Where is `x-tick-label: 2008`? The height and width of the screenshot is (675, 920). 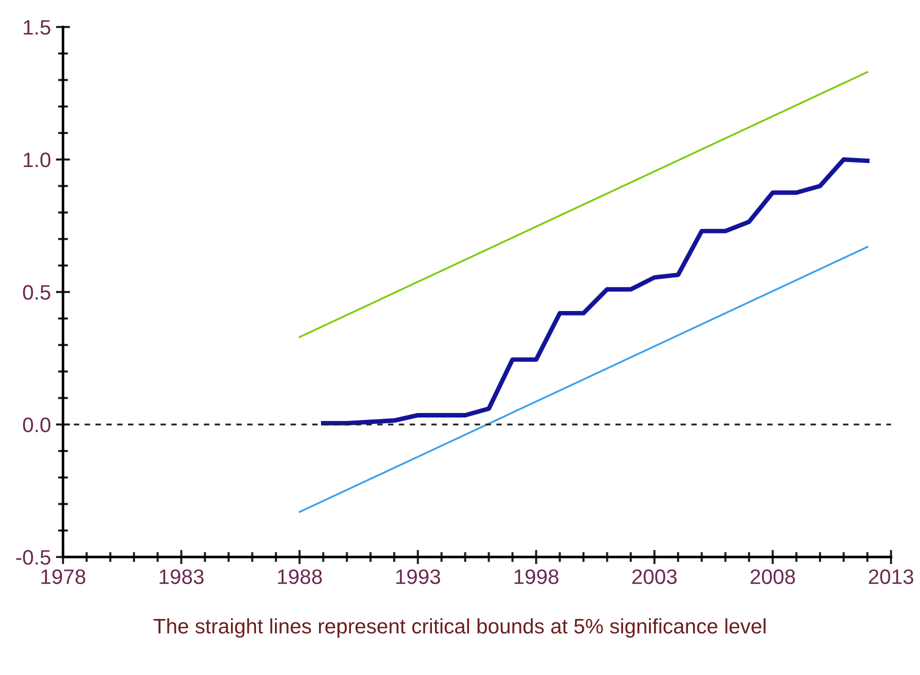 x-tick-label: 2008 is located at coordinates (772, 576).